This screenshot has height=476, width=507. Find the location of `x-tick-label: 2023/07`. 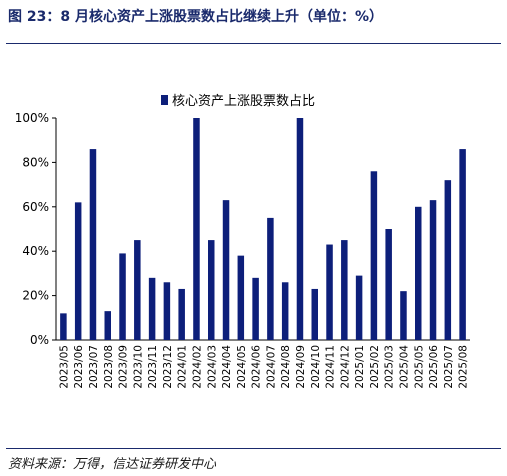

x-tick-label: 2023/07 is located at coordinates (94, 367).